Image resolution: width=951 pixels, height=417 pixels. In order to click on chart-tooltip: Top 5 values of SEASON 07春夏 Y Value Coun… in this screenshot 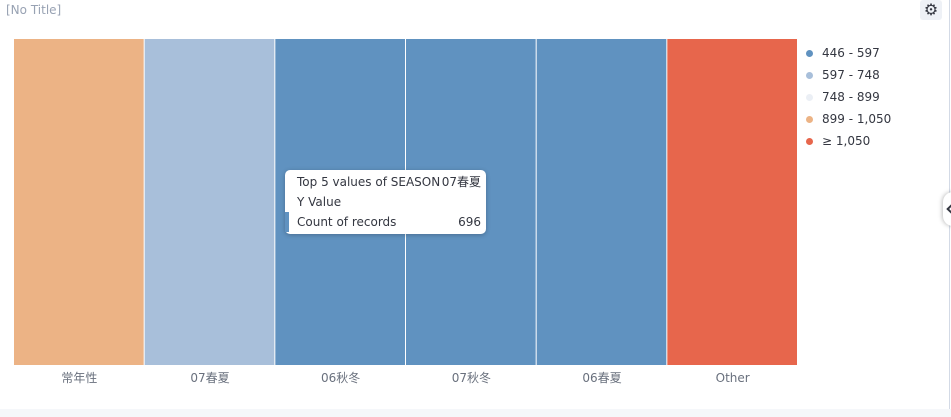, I will do `click(385, 202)`.